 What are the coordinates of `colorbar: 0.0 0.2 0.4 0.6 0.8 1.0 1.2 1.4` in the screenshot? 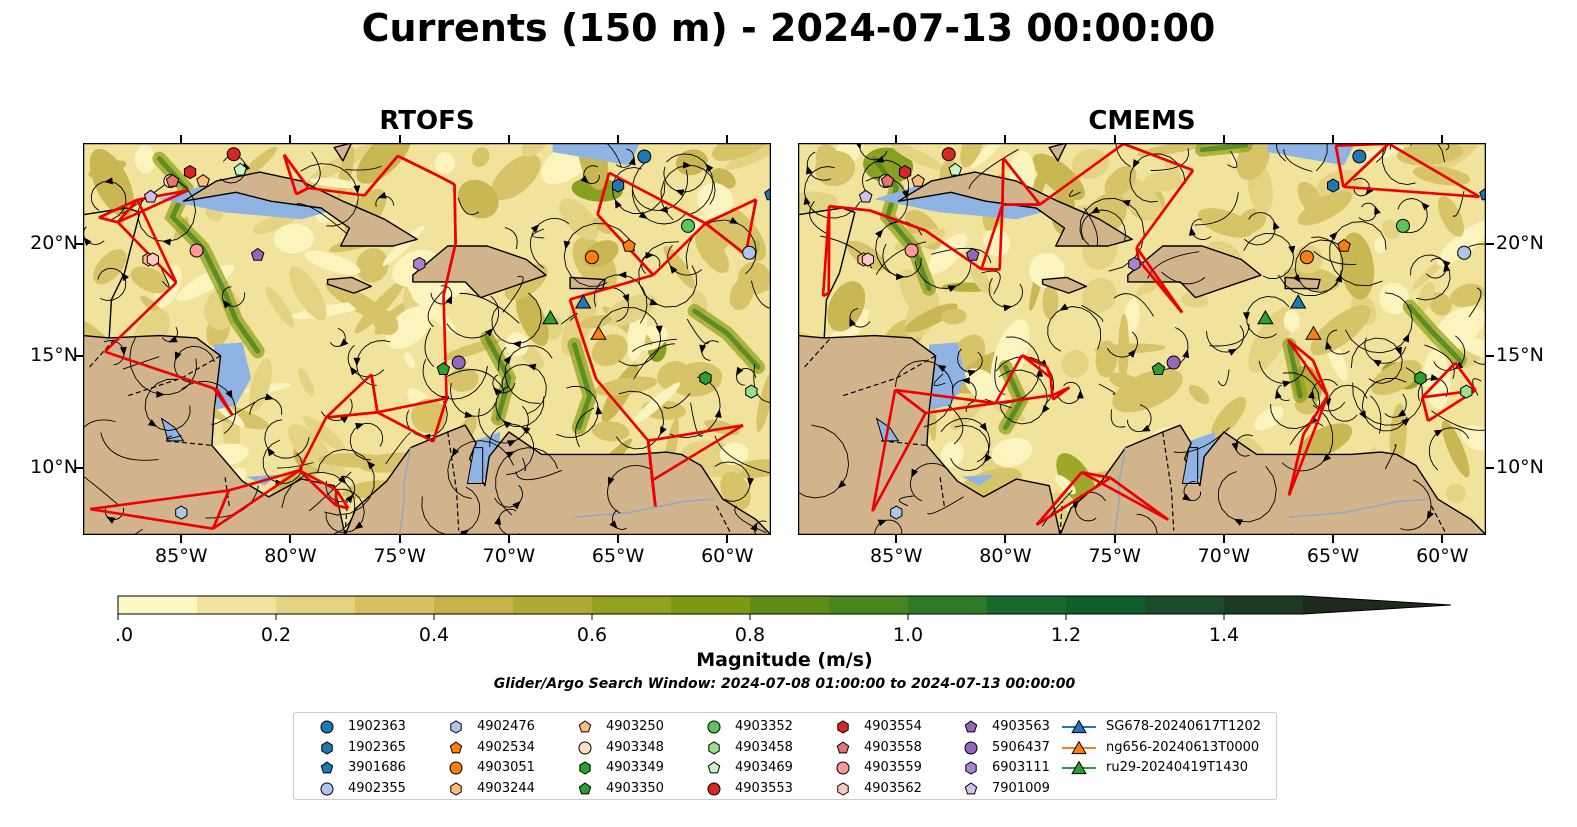 It's located at (784, 620).